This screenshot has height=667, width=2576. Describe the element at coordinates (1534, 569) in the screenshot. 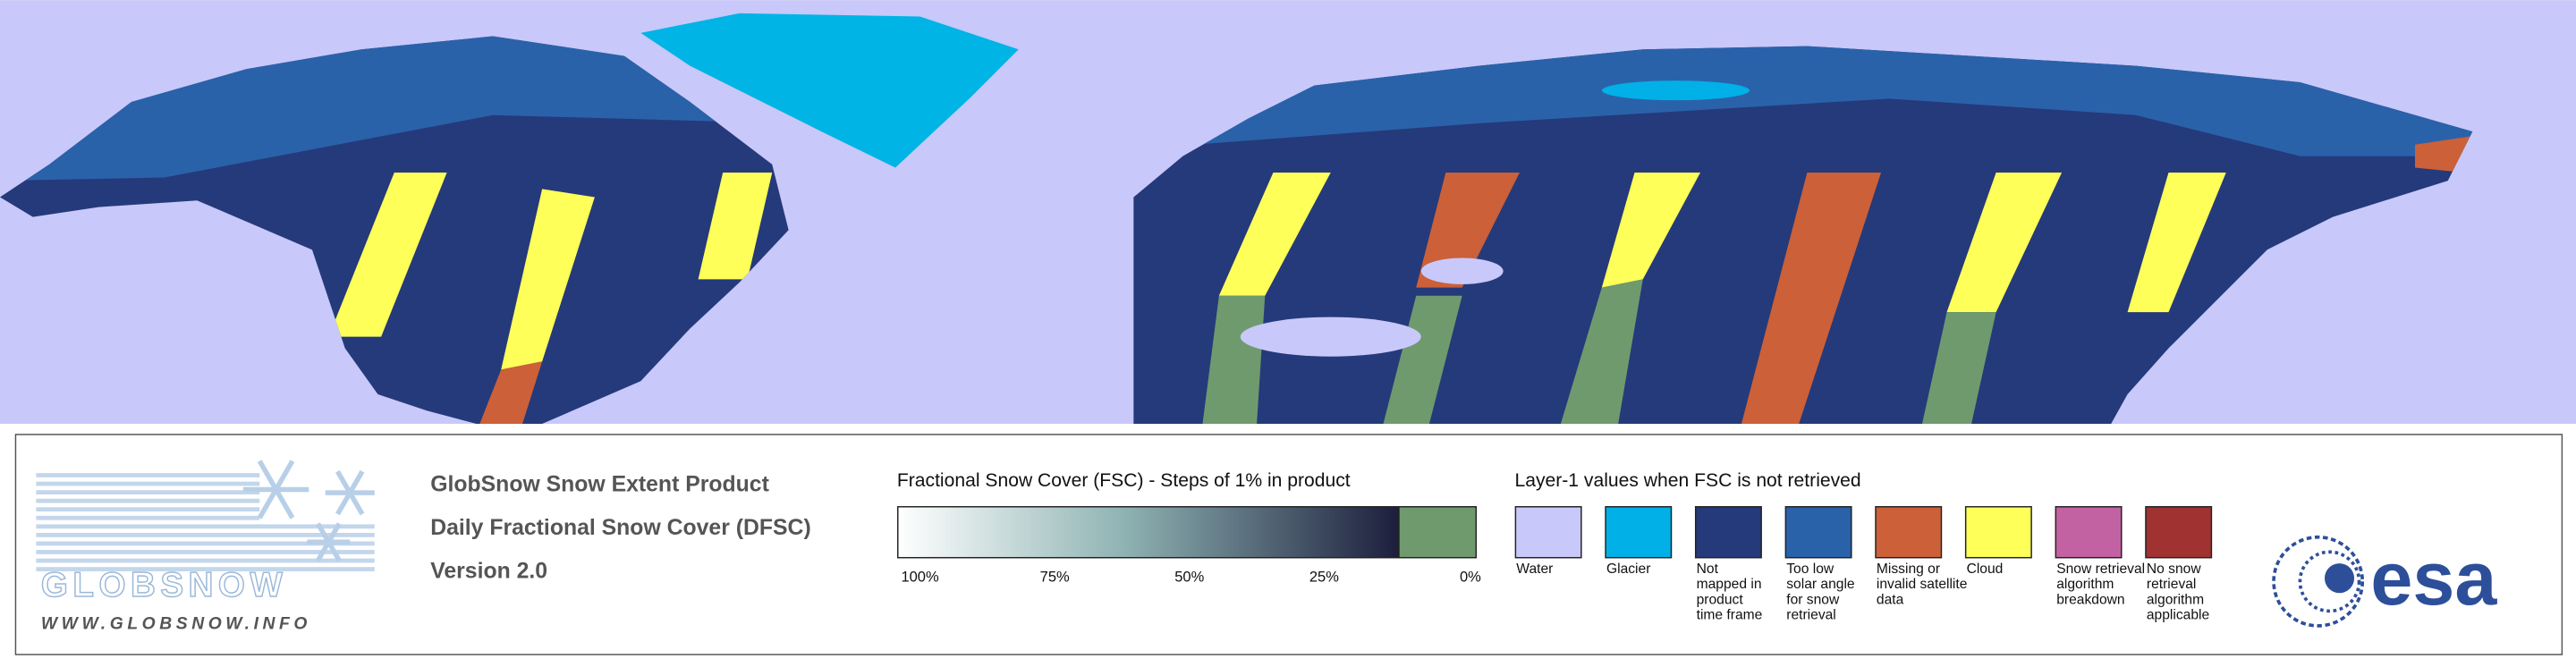

I see `layer-label: Water` at that location.